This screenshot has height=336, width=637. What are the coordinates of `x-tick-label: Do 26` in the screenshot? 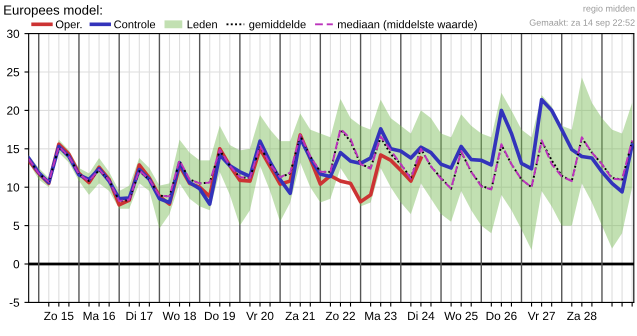 It's located at (501, 316).